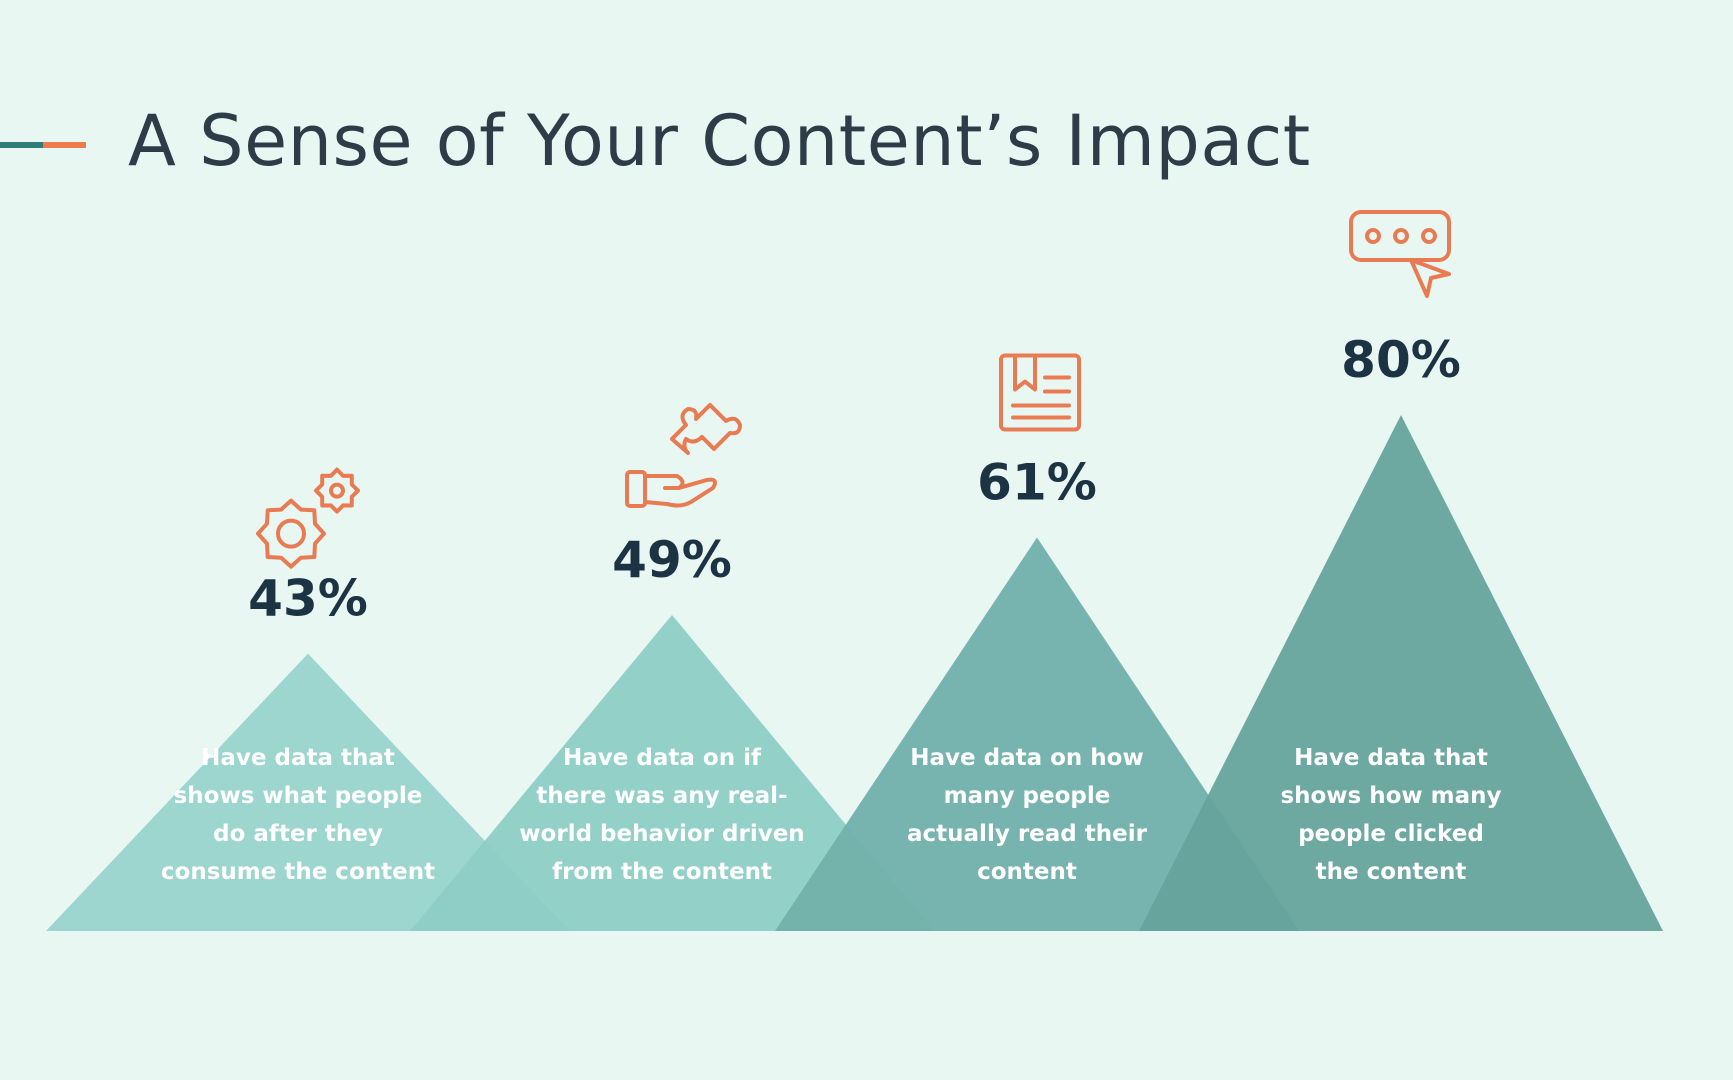 The image size is (1733, 1080). What do you see at coordinates (672, 560) in the screenshot?
I see `value-label-2: 49%` at bounding box center [672, 560].